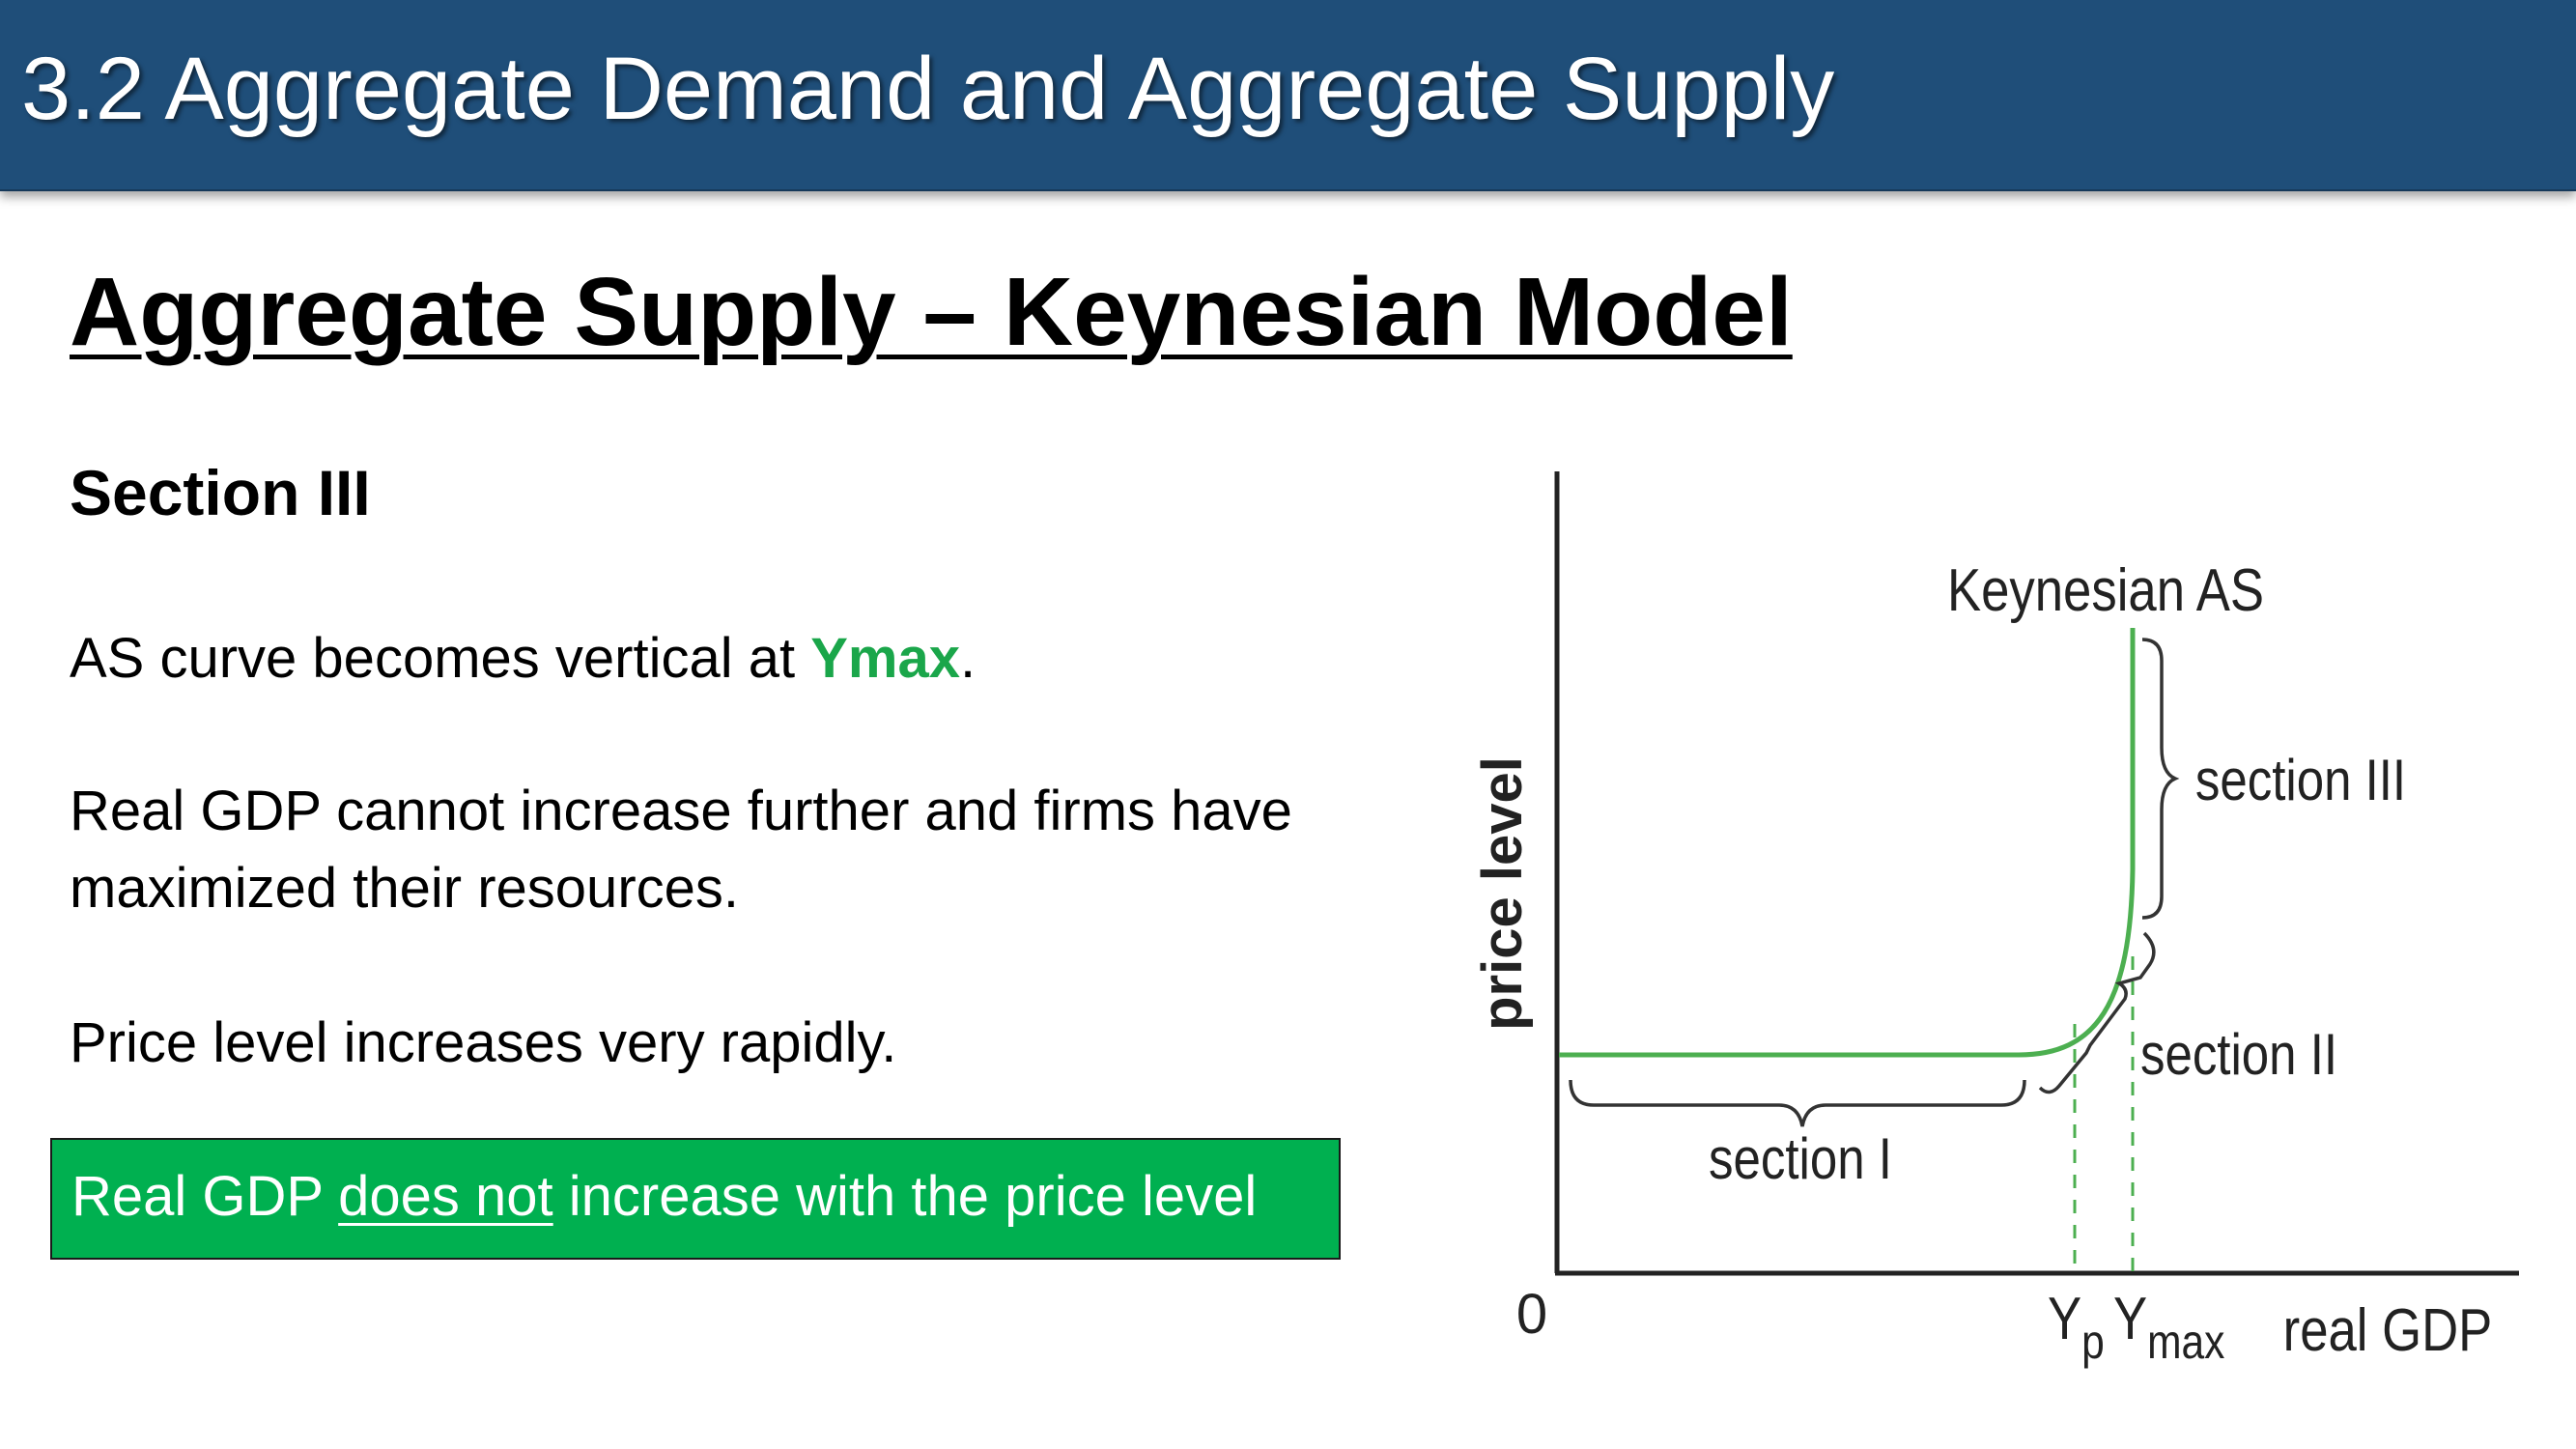  Describe the element at coordinates (1531, 1314) in the screenshot. I see `origin-label: 0` at that location.